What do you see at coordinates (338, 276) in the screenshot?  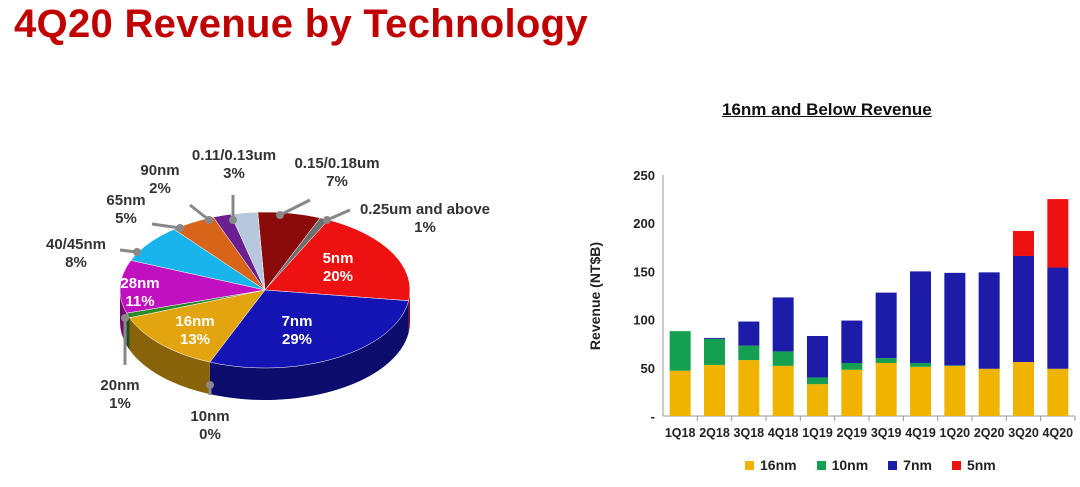 I see `pie-label-pct: 20%` at bounding box center [338, 276].